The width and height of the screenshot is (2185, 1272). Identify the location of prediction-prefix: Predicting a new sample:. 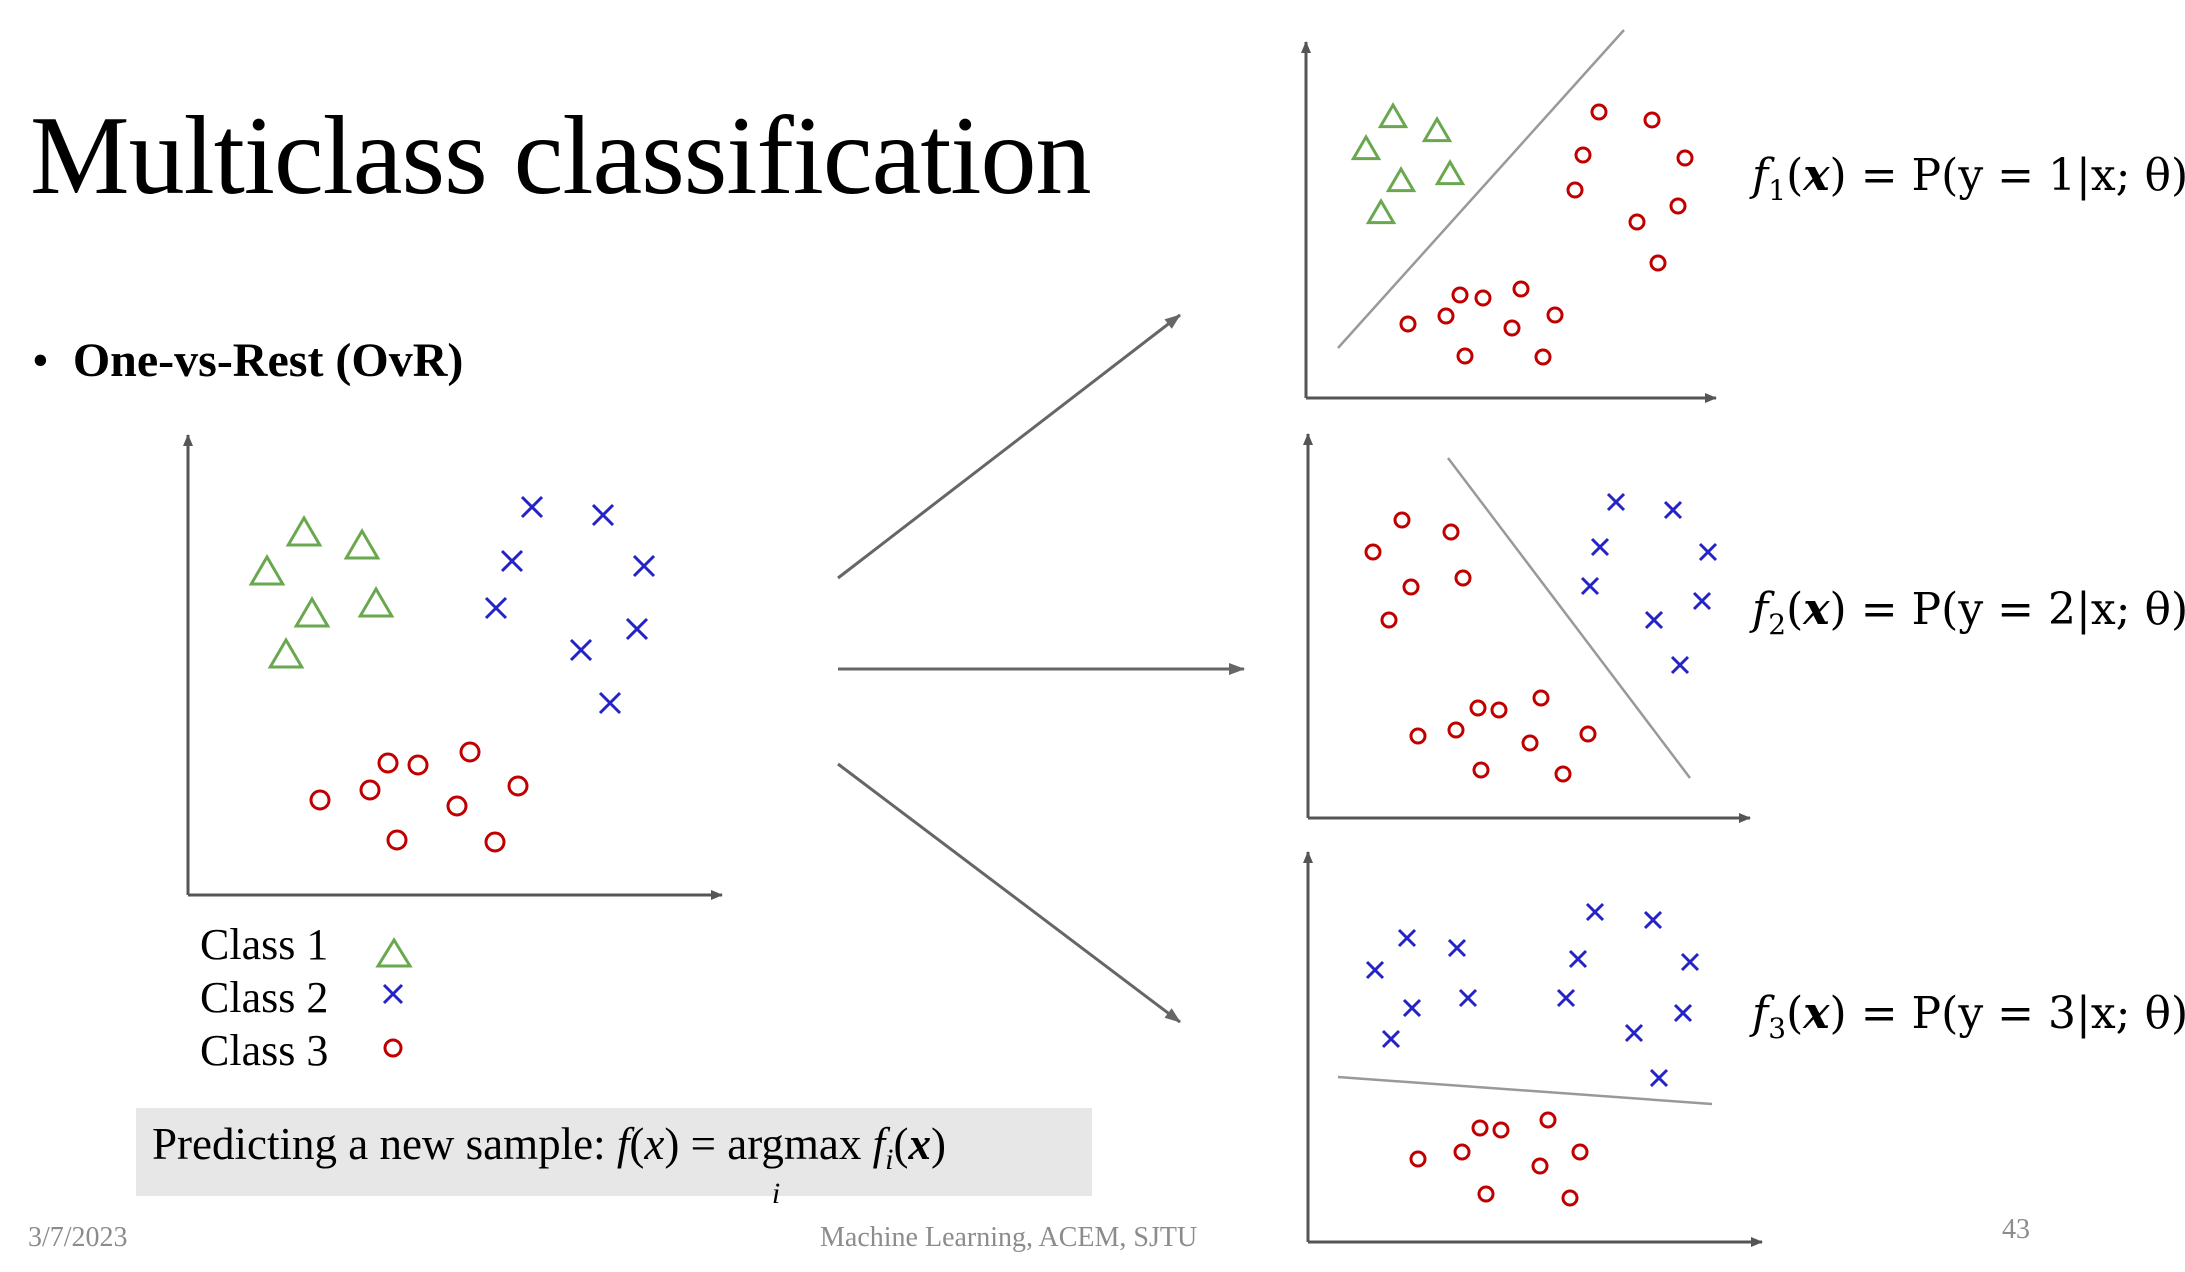
(384, 1144).